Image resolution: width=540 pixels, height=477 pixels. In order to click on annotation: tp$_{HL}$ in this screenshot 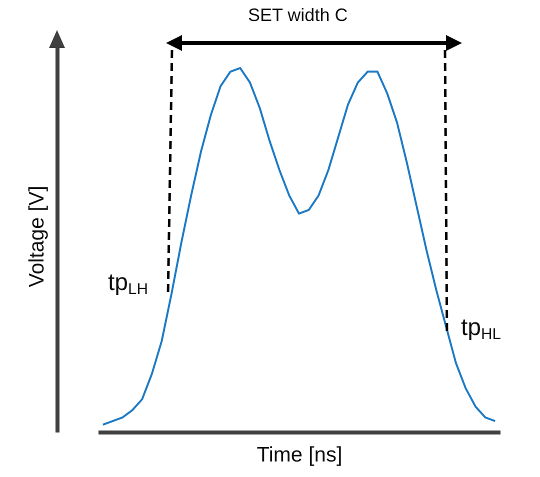, I will do `click(481, 328)`.